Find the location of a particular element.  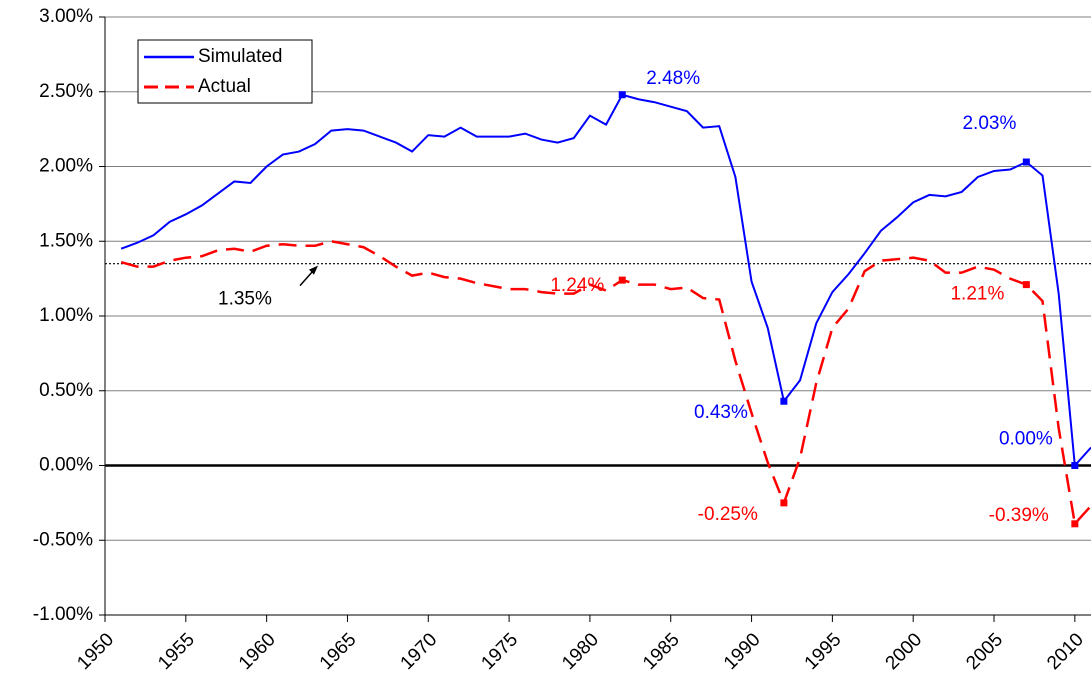

value-label: -0.25% is located at coordinates (728, 514).